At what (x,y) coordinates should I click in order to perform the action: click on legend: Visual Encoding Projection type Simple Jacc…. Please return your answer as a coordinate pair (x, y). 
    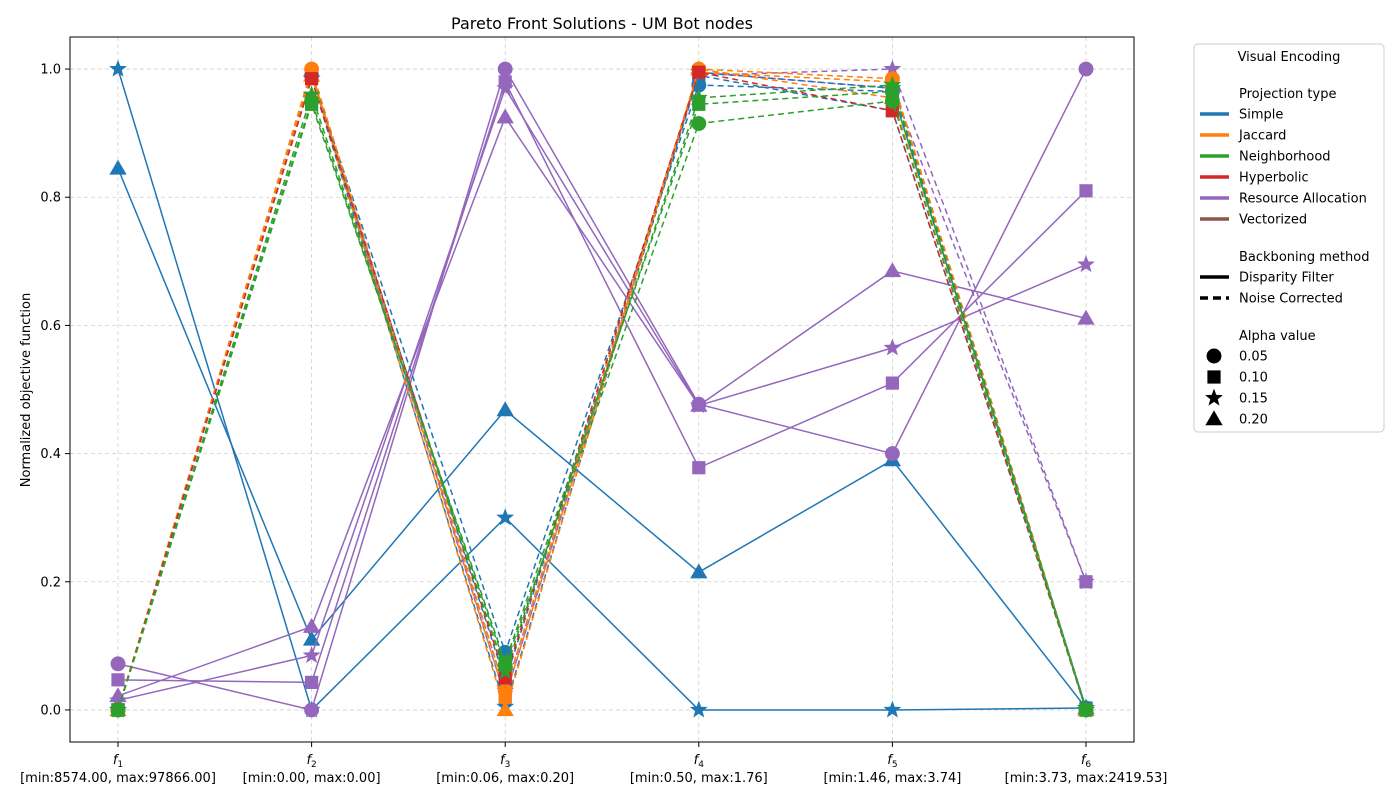
    Looking at the image, I should click on (1289, 238).